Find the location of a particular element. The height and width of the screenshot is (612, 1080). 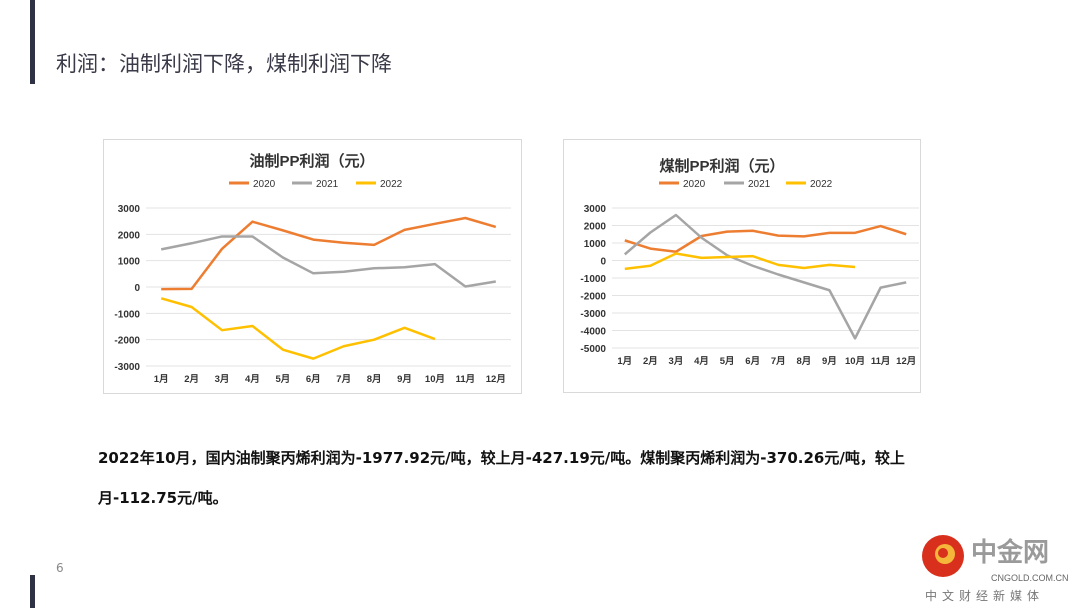

logo-slogan: 中文财经新媒体 is located at coordinates (984, 595).